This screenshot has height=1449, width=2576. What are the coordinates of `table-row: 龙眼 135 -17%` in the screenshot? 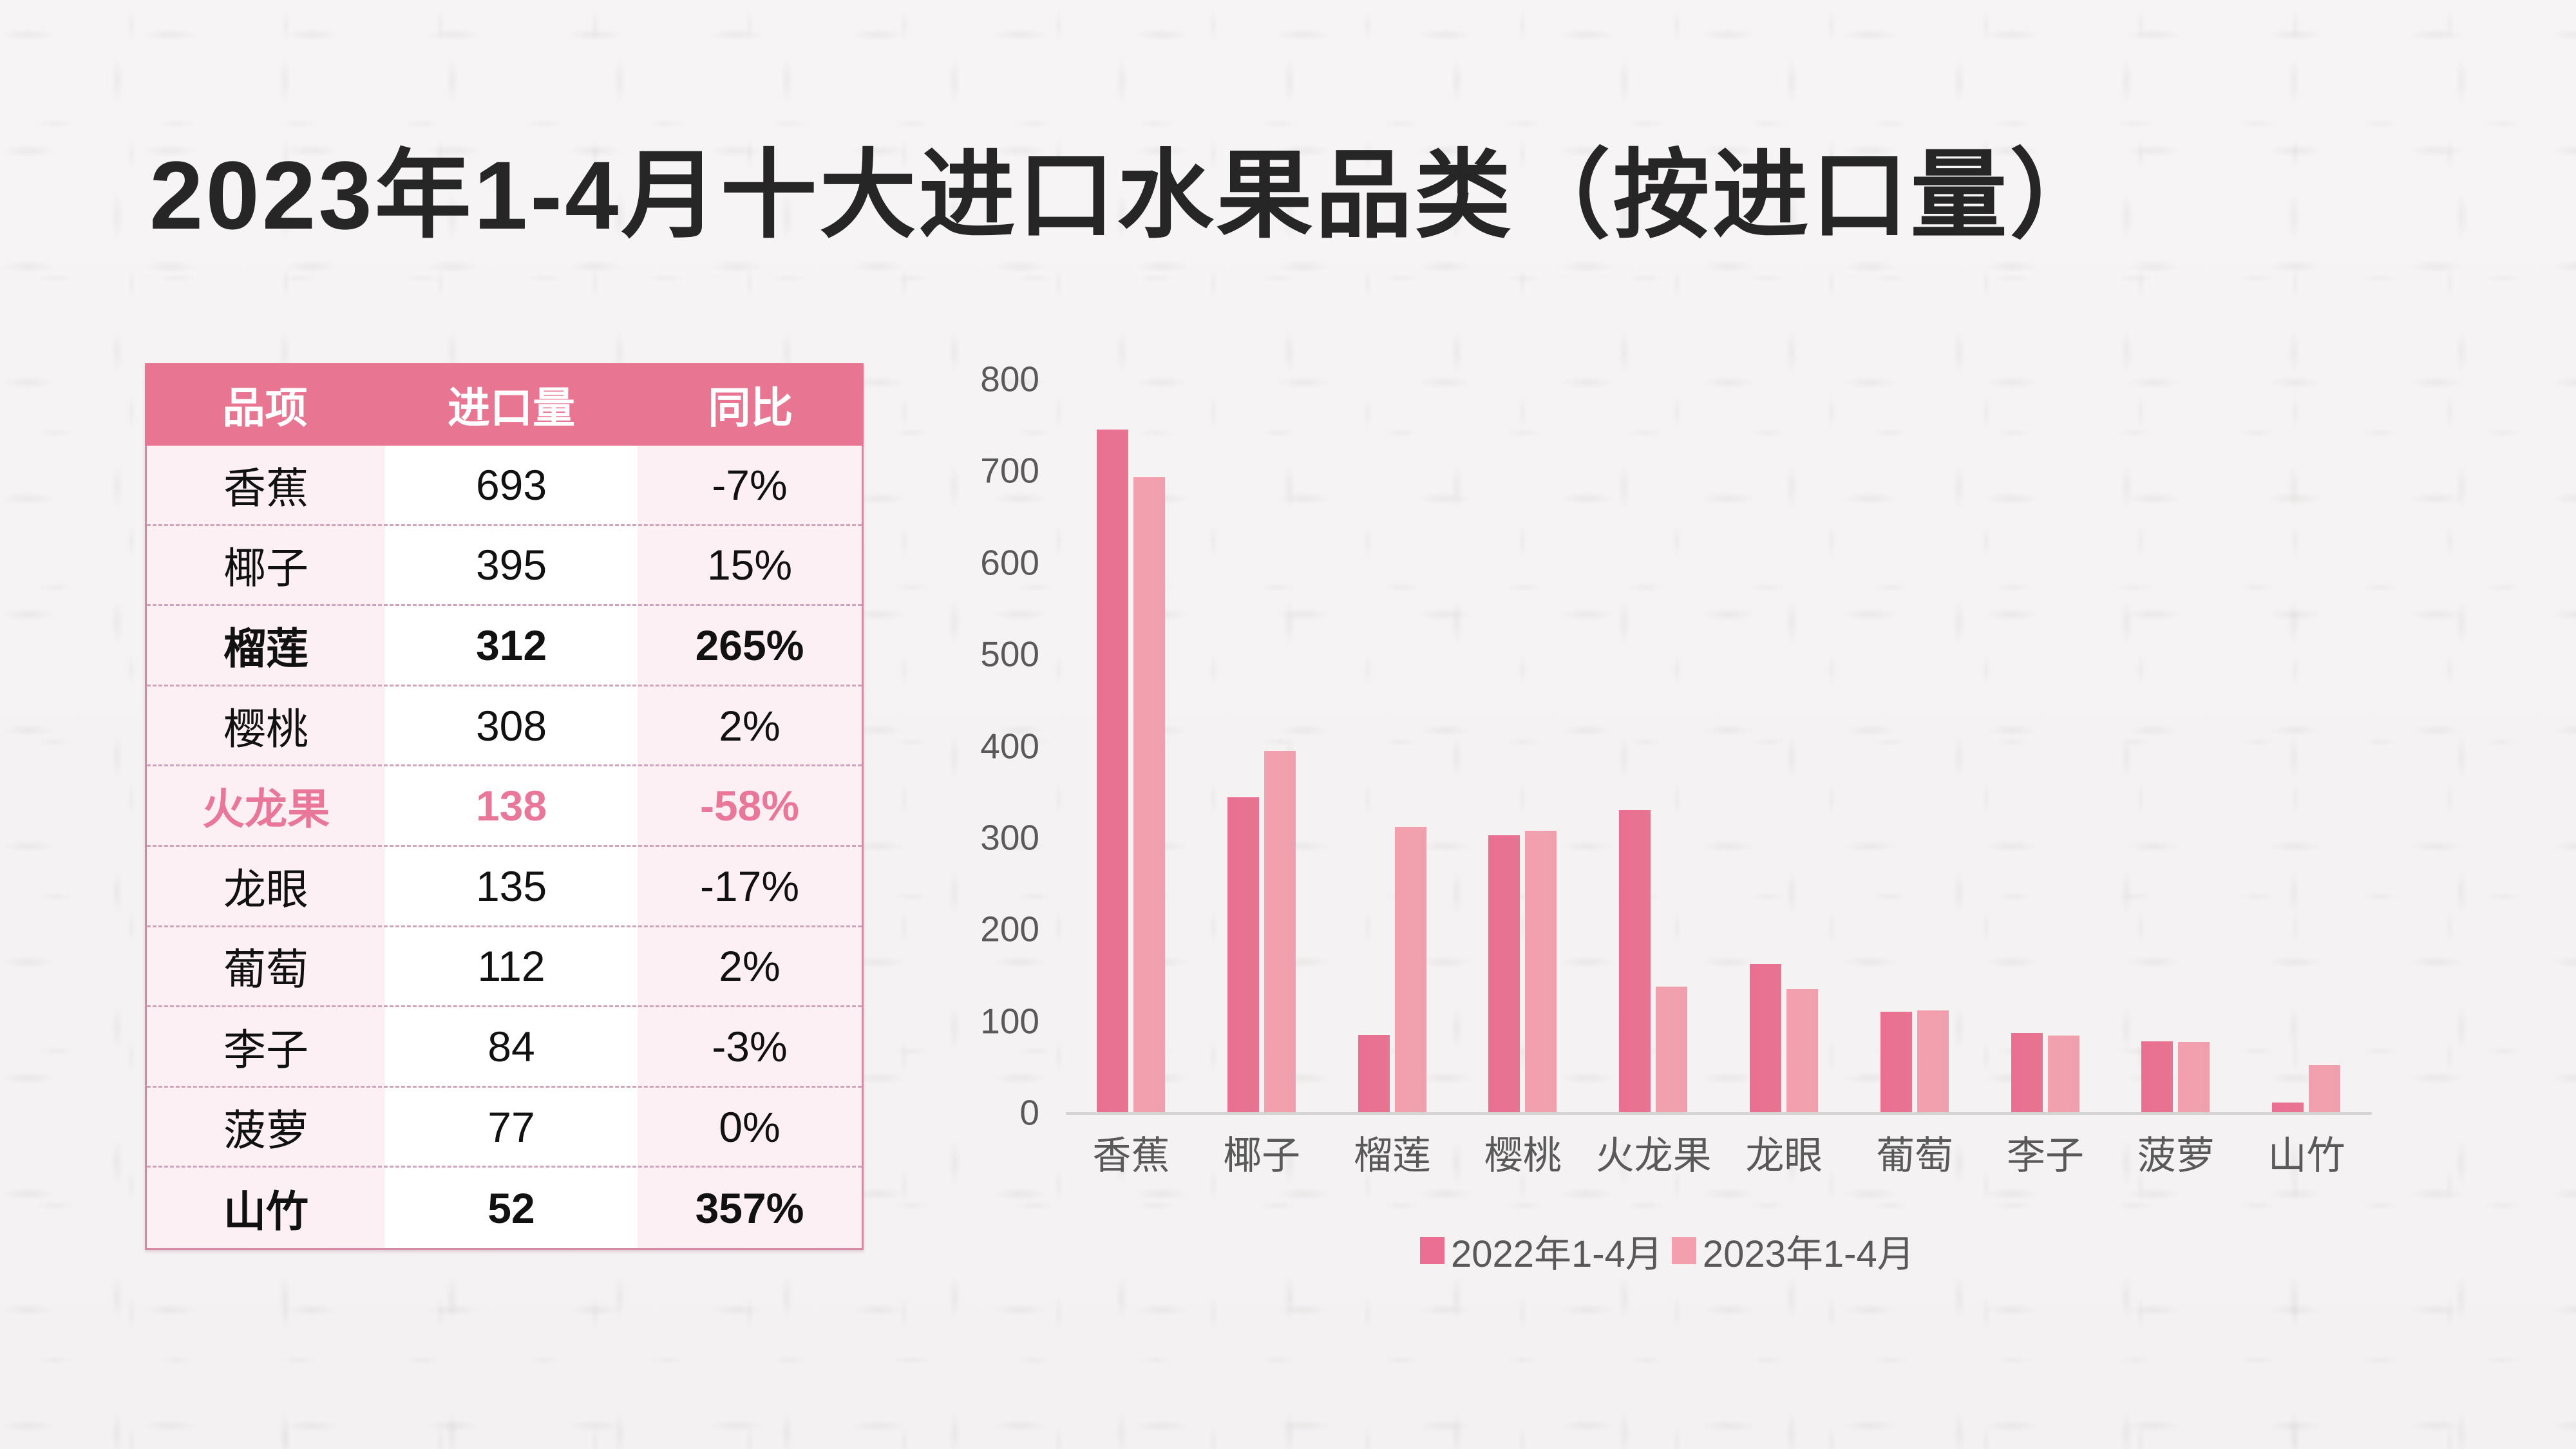 It's located at (505, 887).